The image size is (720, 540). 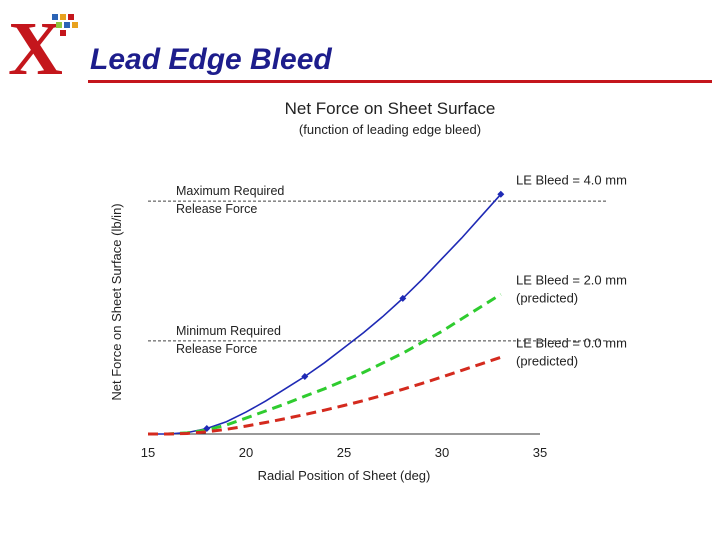 What do you see at coordinates (148, 452) in the screenshot?
I see `x-tick-label: 15` at bounding box center [148, 452].